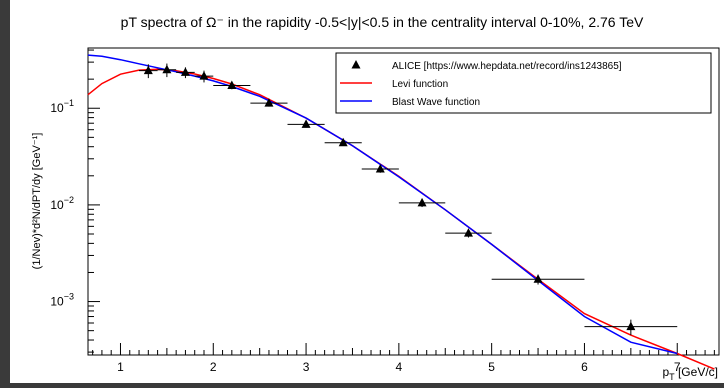 Image resolution: width=724 pixels, height=388 pixels. I want to click on x-tick-label: 5, so click(491, 367).